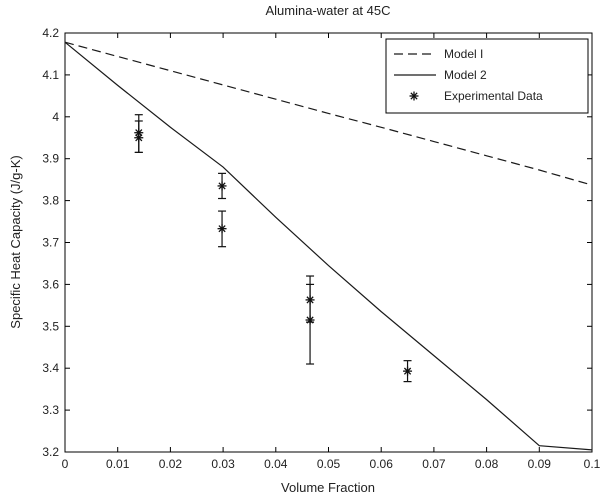 The width and height of the screenshot is (603, 499). I want to click on chart-title: Alumina-water at 45C, so click(328, 10).